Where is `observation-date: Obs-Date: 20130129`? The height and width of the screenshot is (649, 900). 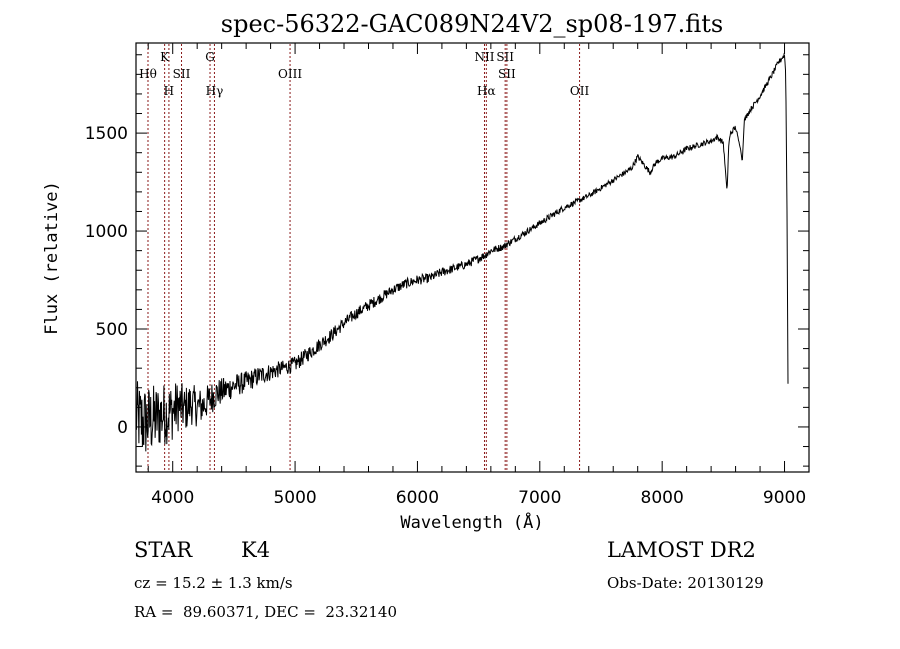
observation-date: Obs-Date: 20130129 is located at coordinates (685, 583).